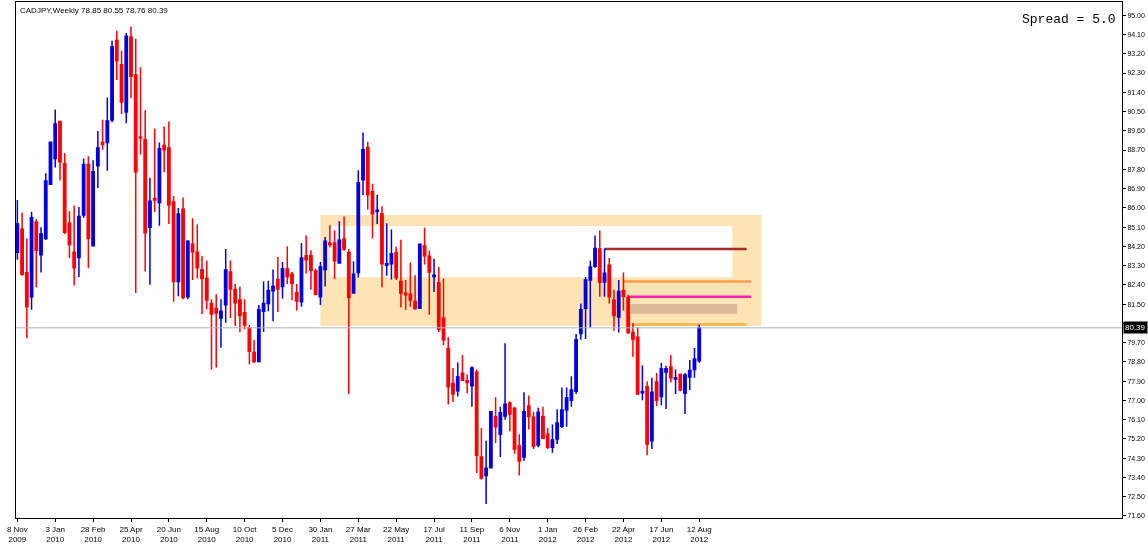 The height and width of the screenshot is (546, 1148). I want to click on x-tick-label: 25 Apr 2010, so click(131, 534).